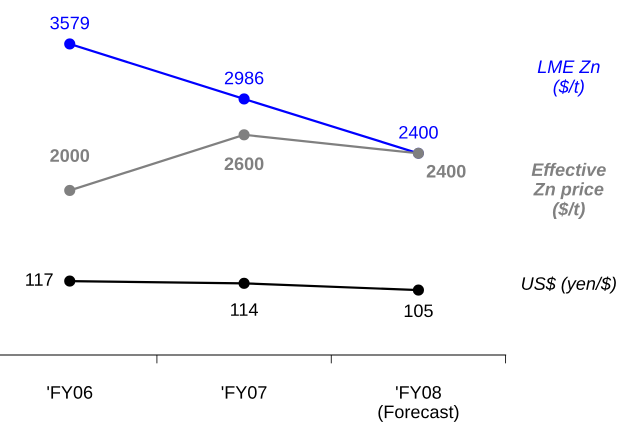 The height and width of the screenshot is (439, 632). Describe the element at coordinates (244, 163) in the screenshot. I see `data-label: 2600` at that location.